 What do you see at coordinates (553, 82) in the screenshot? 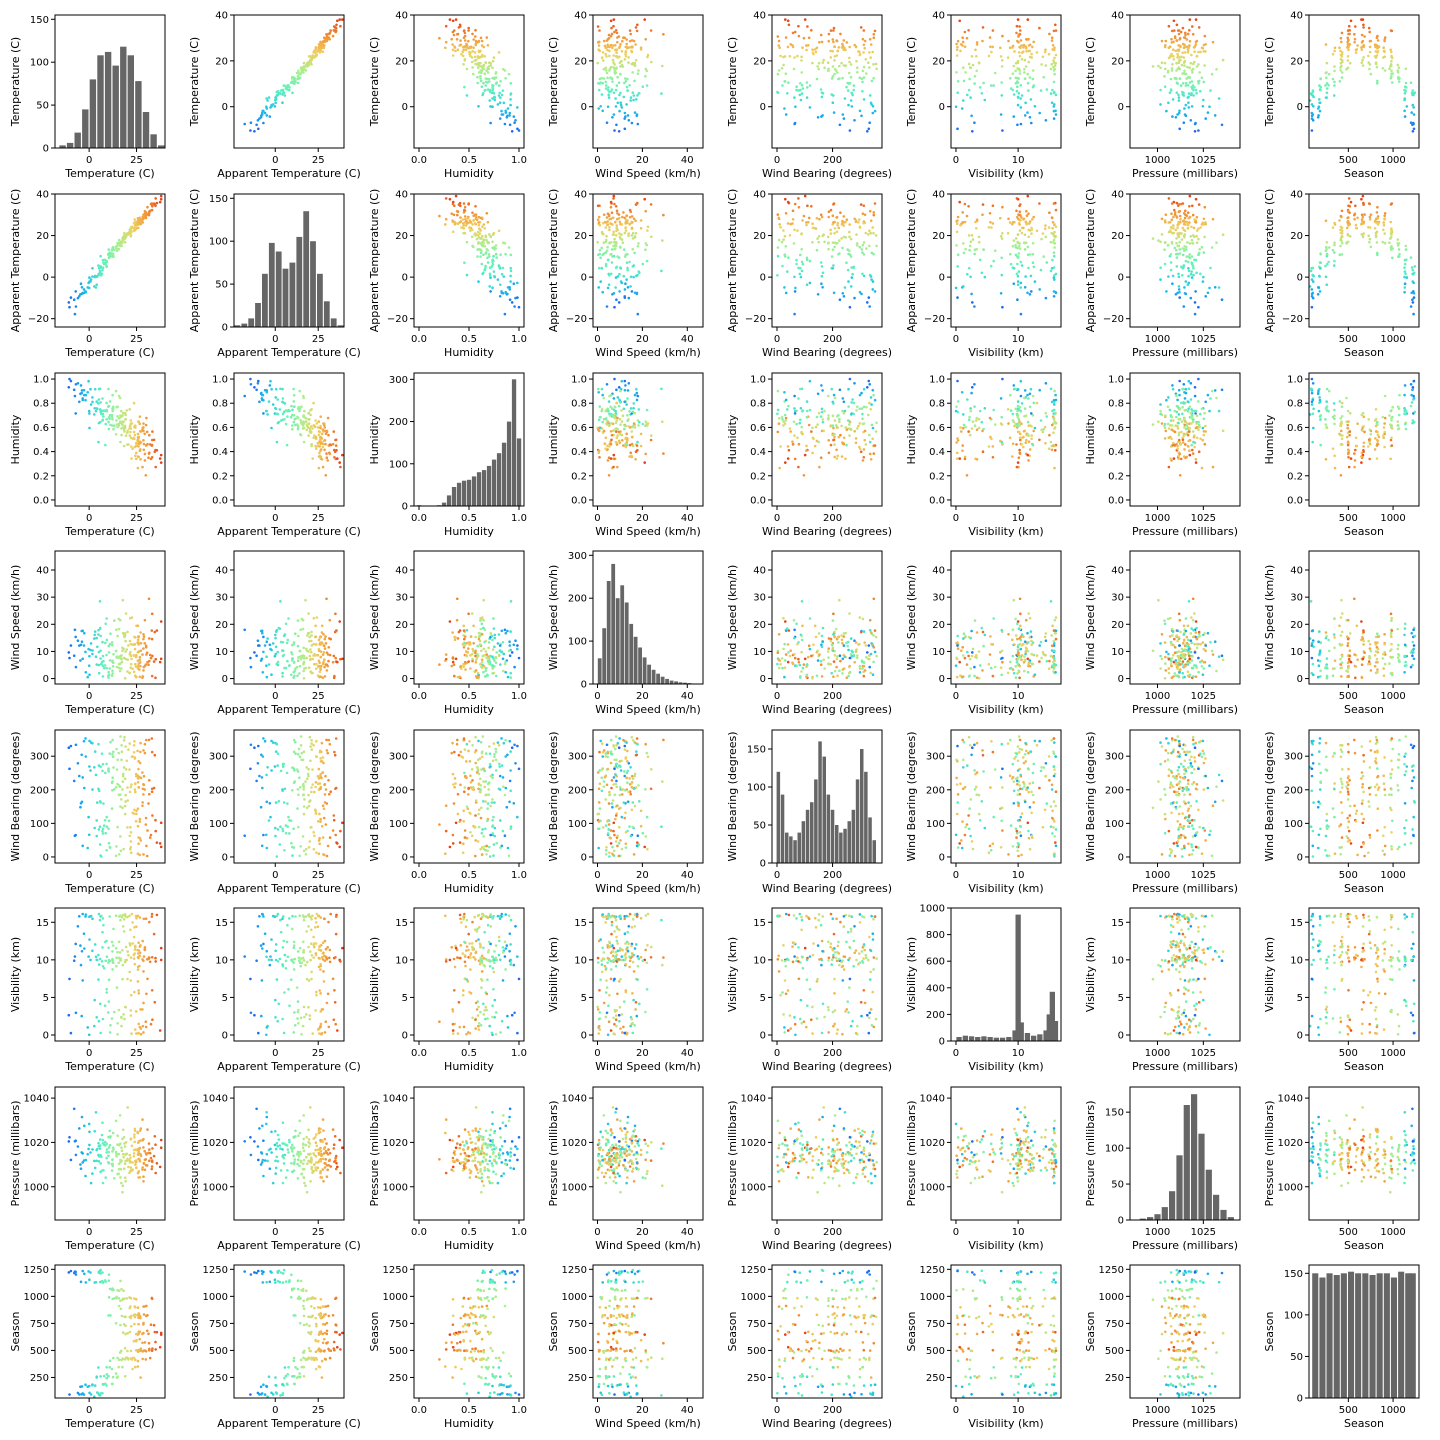
I see `y-axis-label: Temperature (C)` at bounding box center [553, 82].